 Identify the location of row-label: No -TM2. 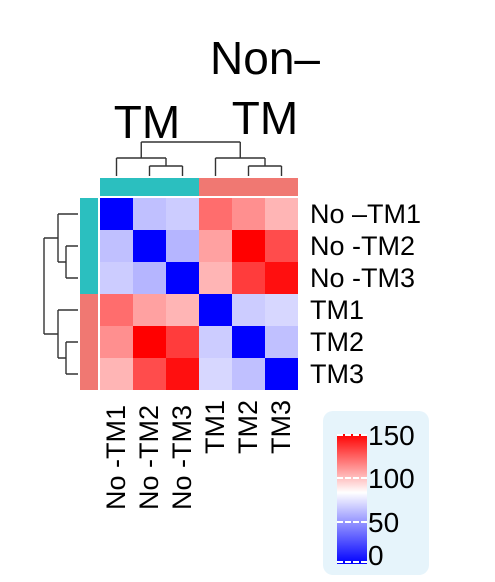
(363, 246).